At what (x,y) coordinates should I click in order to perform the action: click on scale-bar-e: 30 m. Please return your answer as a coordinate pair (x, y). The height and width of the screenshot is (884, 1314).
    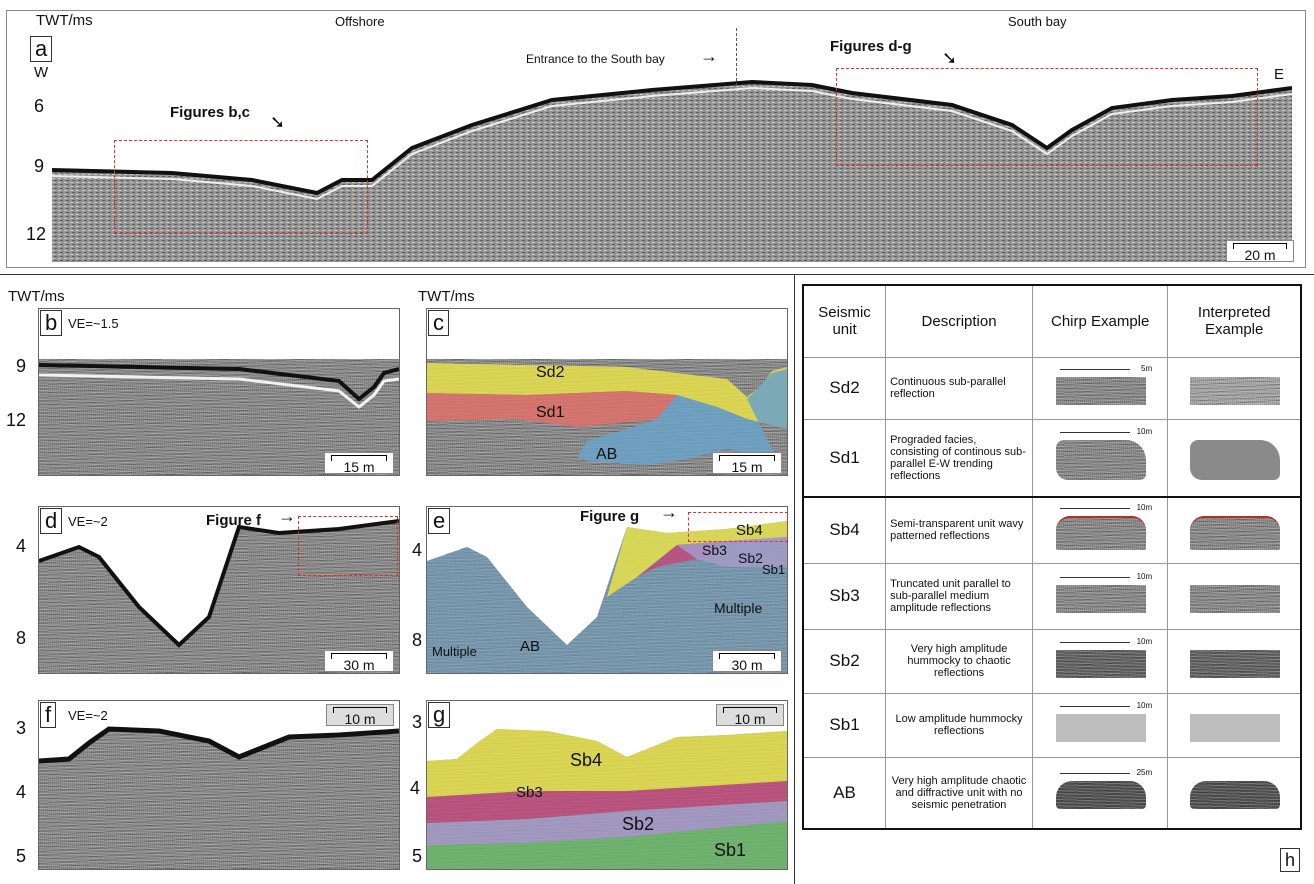
    Looking at the image, I should click on (747, 661).